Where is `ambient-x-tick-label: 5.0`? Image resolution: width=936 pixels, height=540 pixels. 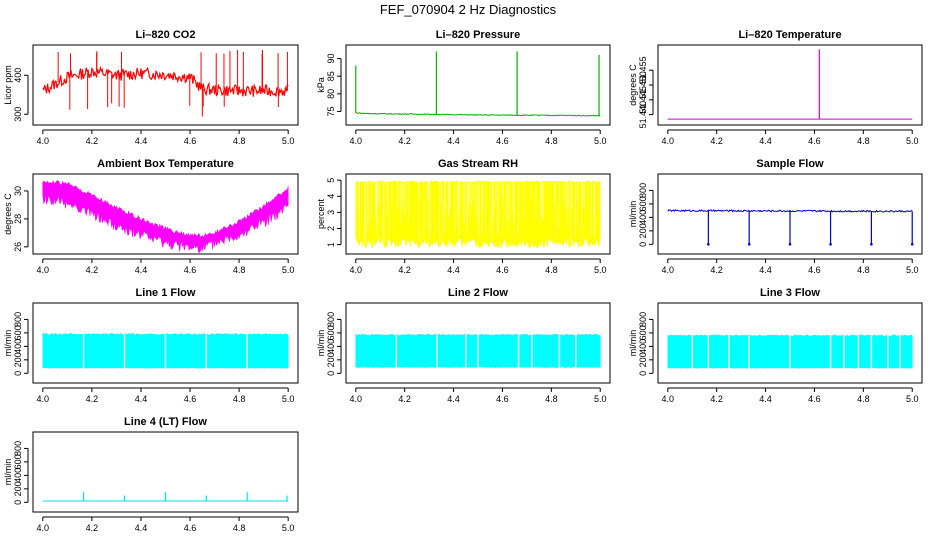
ambient-x-tick-label: 5.0 is located at coordinates (288, 270).